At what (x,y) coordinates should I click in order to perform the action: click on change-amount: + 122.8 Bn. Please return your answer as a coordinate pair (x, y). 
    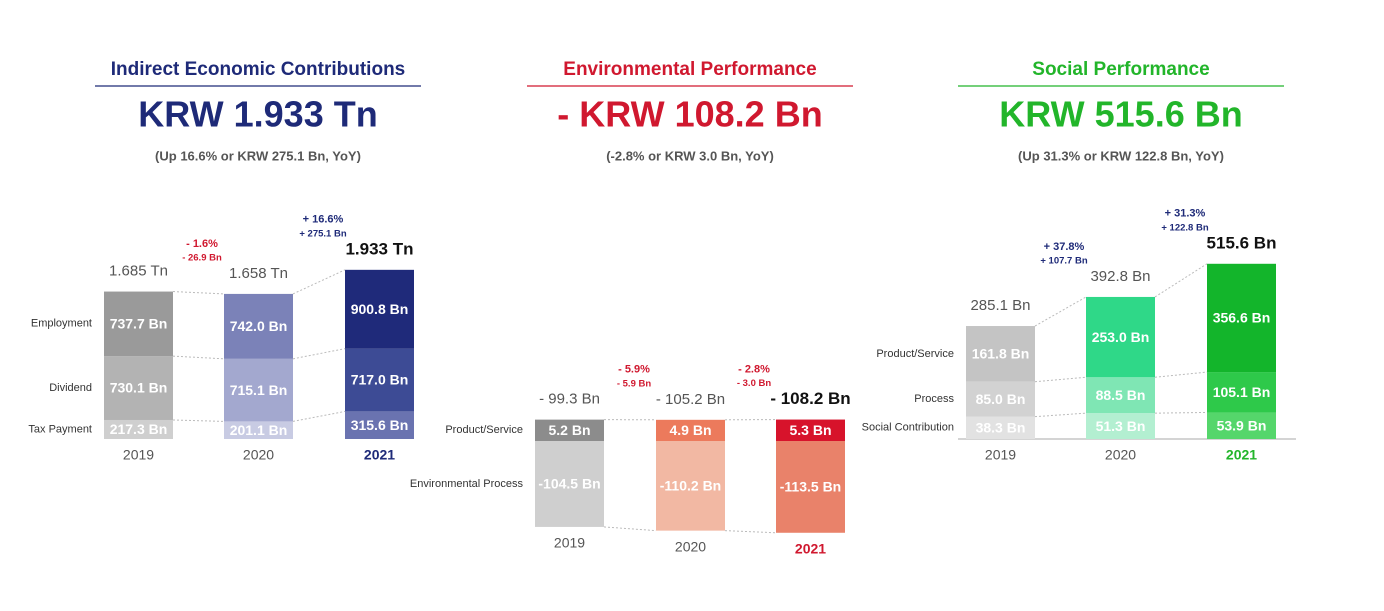
    Looking at the image, I should click on (1184, 227).